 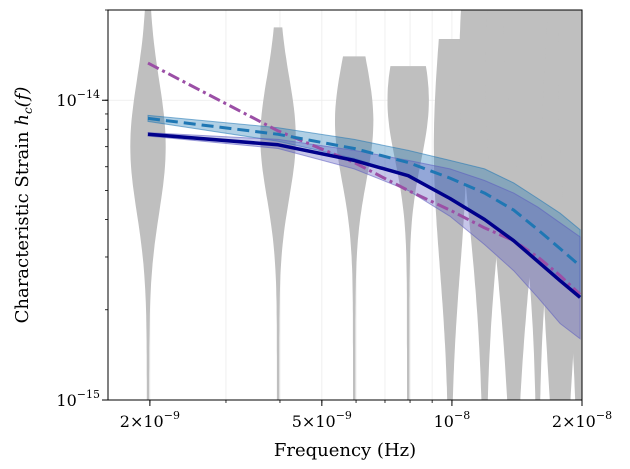 I want to click on y-axis-title-symbol: h, so click(x=22, y=120).